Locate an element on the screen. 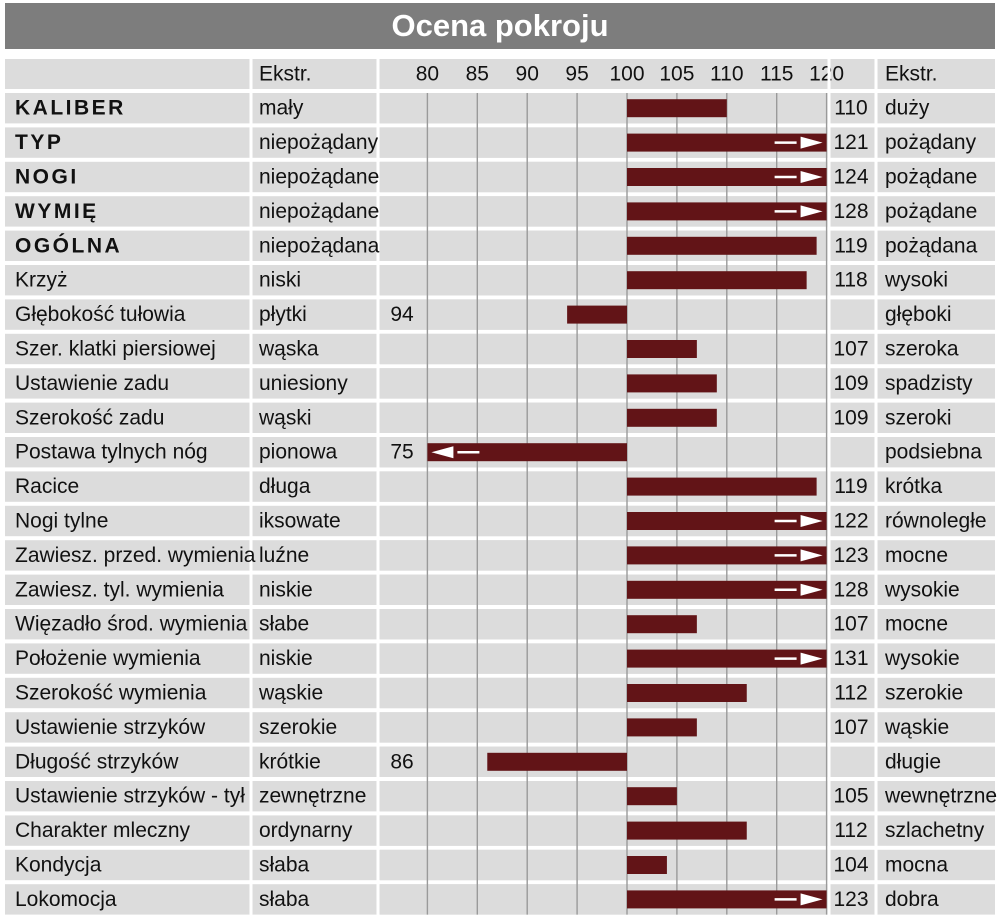  left-extreme-label: szerokie is located at coordinates (298, 727).